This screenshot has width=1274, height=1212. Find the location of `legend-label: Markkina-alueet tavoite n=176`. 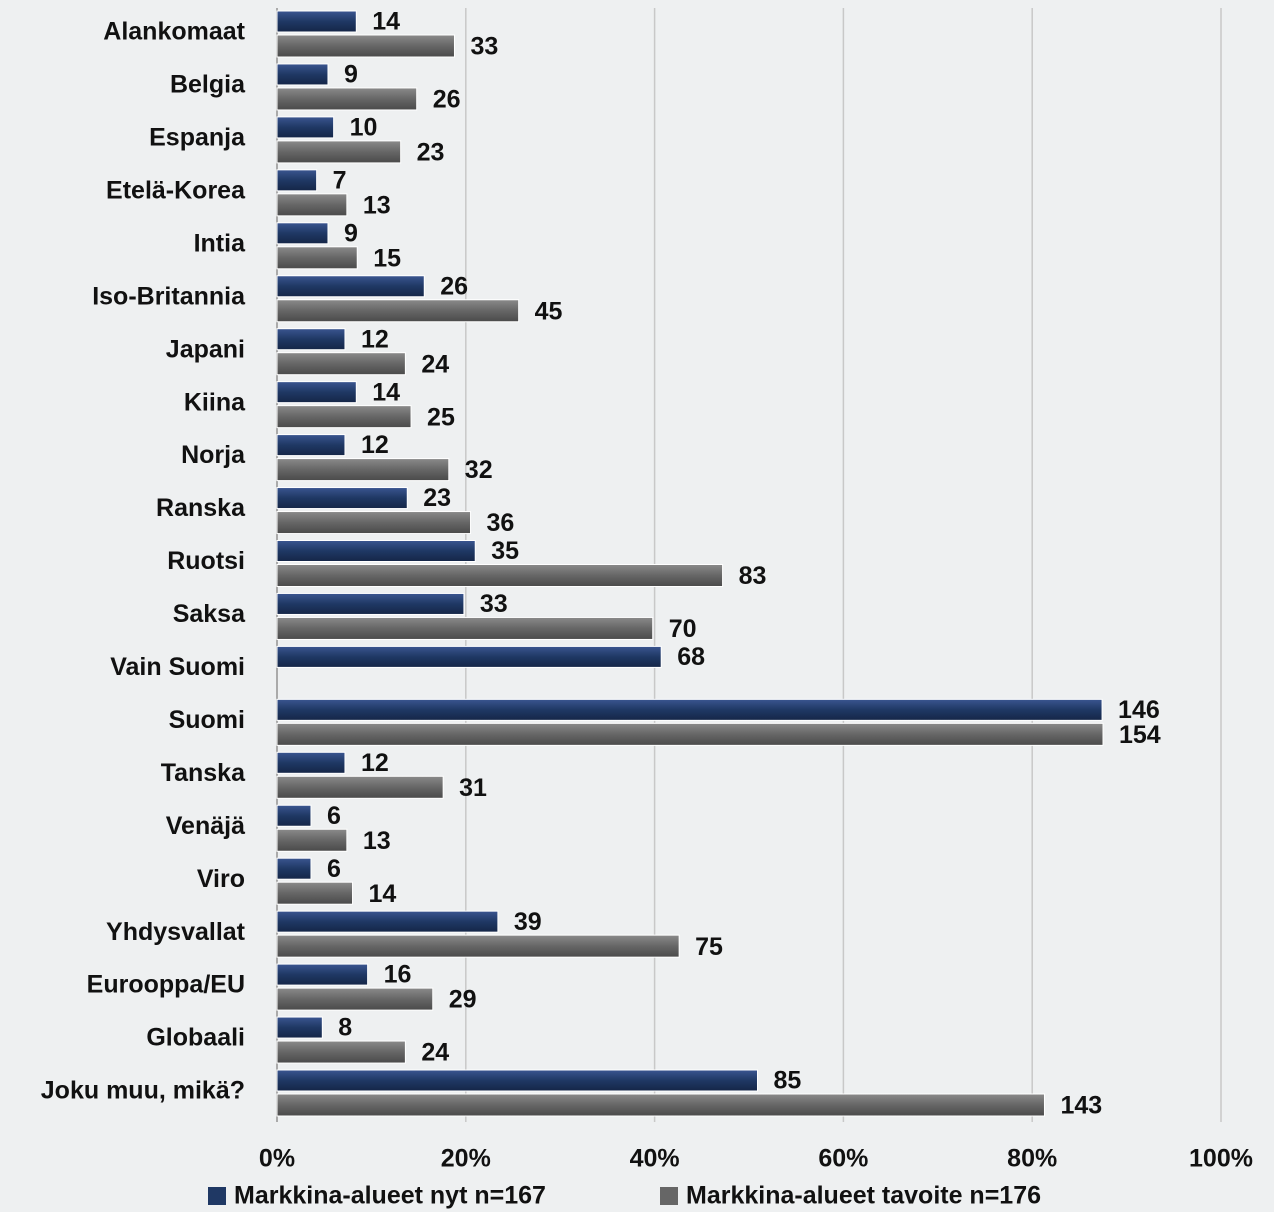

legend-label: Markkina-alueet tavoite n=176 is located at coordinates (863, 1196).